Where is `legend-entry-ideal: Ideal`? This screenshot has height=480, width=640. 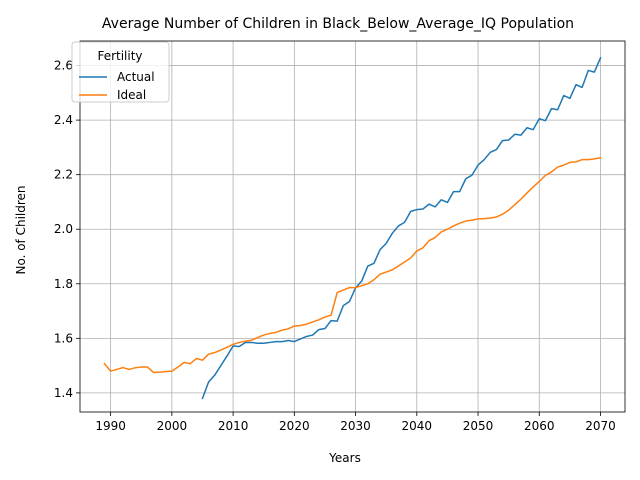 legend-entry-ideal: Ideal is located at coordinates (131, 95).